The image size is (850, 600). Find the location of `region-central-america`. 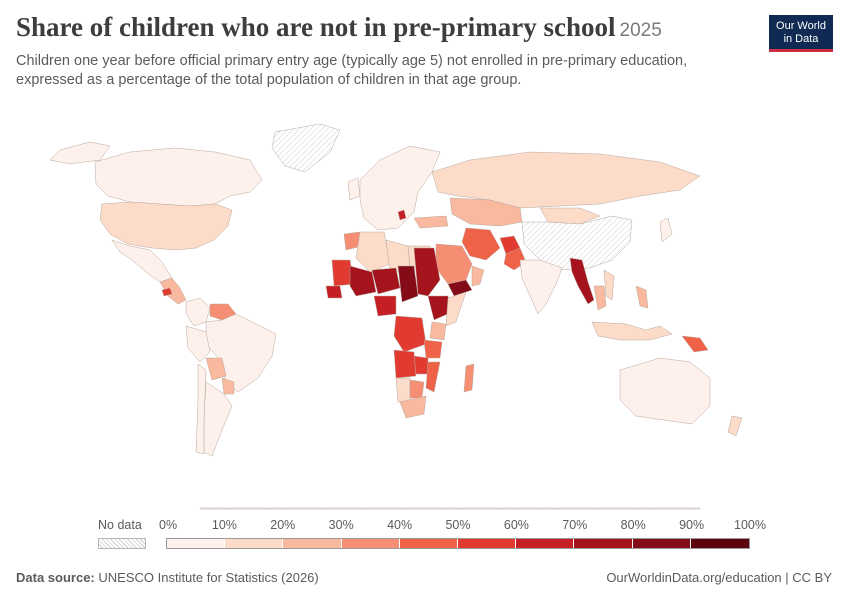

region-central-america is located at coordinates (173, 291).